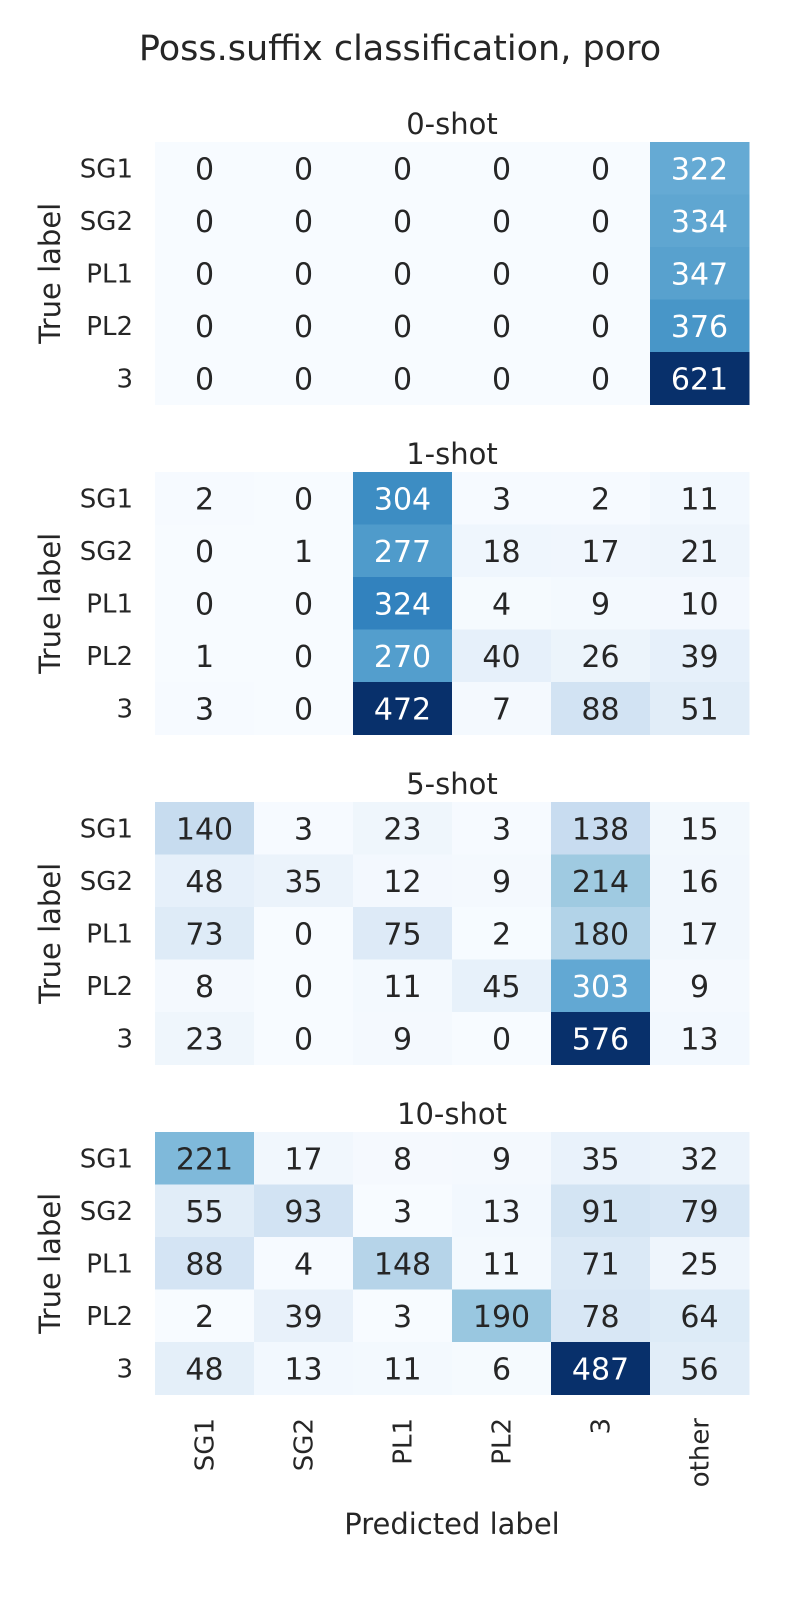 The width and height of the screenshot is (800, 1600). Describe the element at coordinates (204, 1159) in the screenshot. I see `cell-value-label: 221` at that location.